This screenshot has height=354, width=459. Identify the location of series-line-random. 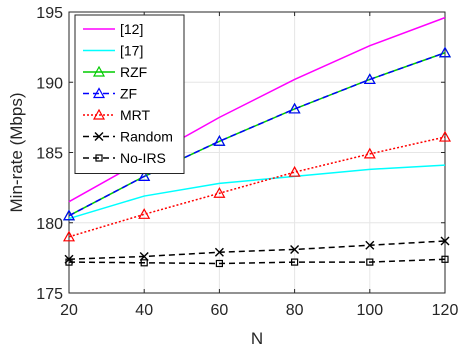
(257, 250).